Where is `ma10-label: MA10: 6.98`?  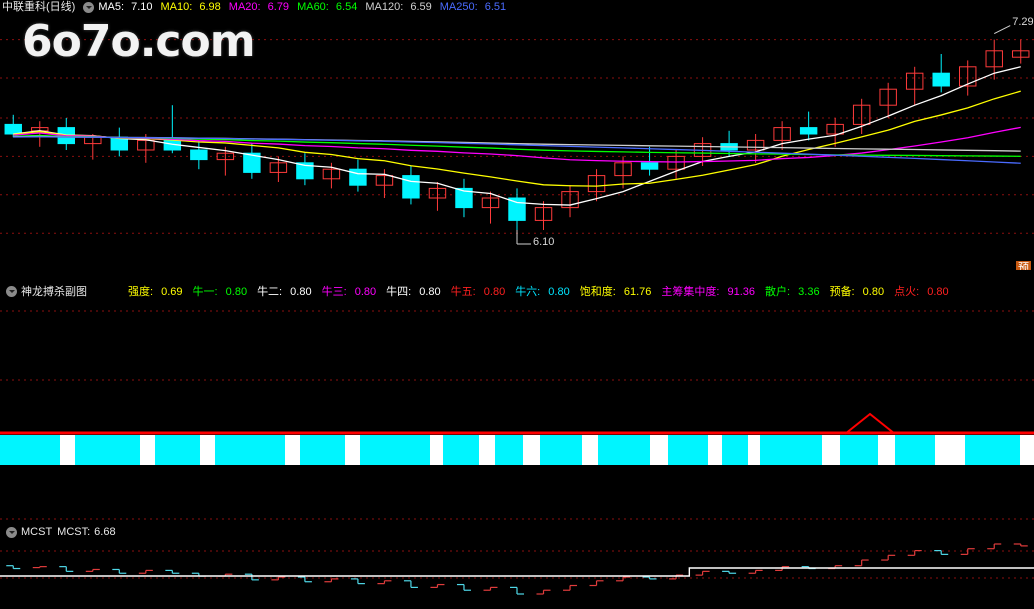
ma10-label: MA10: 6.98 is located at coordinates (190, 7).